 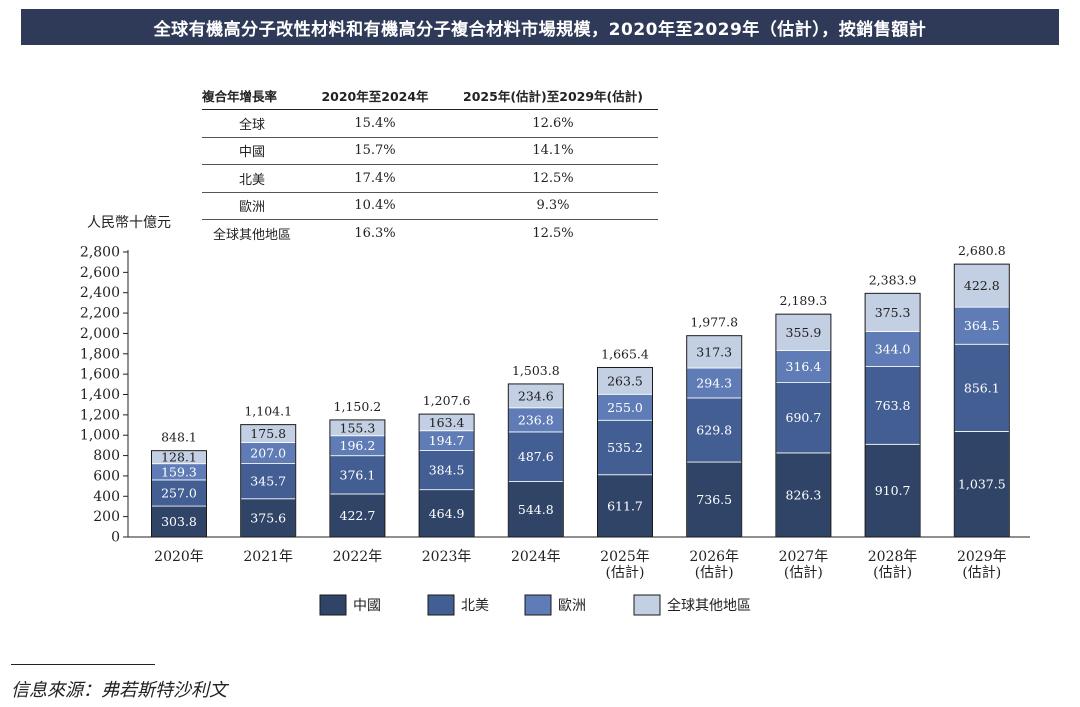 What do you see at coordinates (100, 395) in the screenshot?
I see `y-tick-label: 1,400` at bounding box center [100, 395].